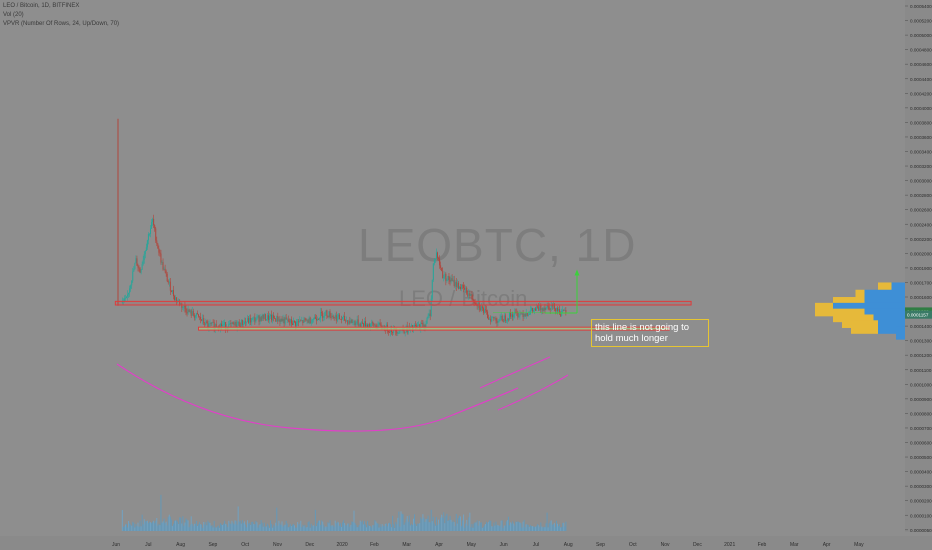 Image resolution: width=932 pixels, height=550 pixels. What do you see at coordinates (921, 93) in the screenshot?
I see `y-tick-label: 0.0004200` at bounding box center [921, 93].